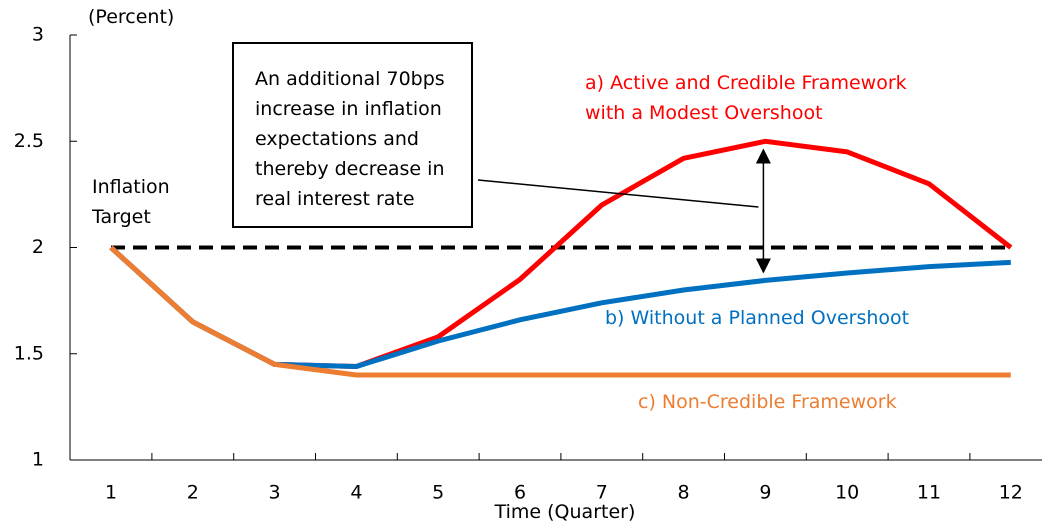  What do you see at coordinates (131, 202) in the screenshot?
I see `series-label: Inflation Target` at bounding box center [131, 202].